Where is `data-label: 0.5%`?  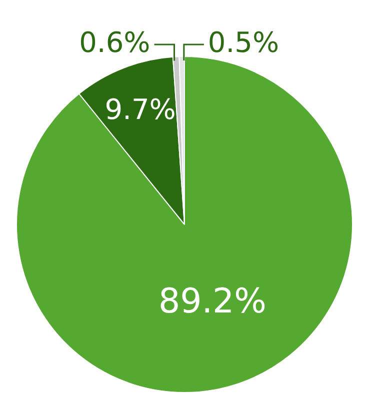 data-label: 0.5% is located at coordinates (244, 42).